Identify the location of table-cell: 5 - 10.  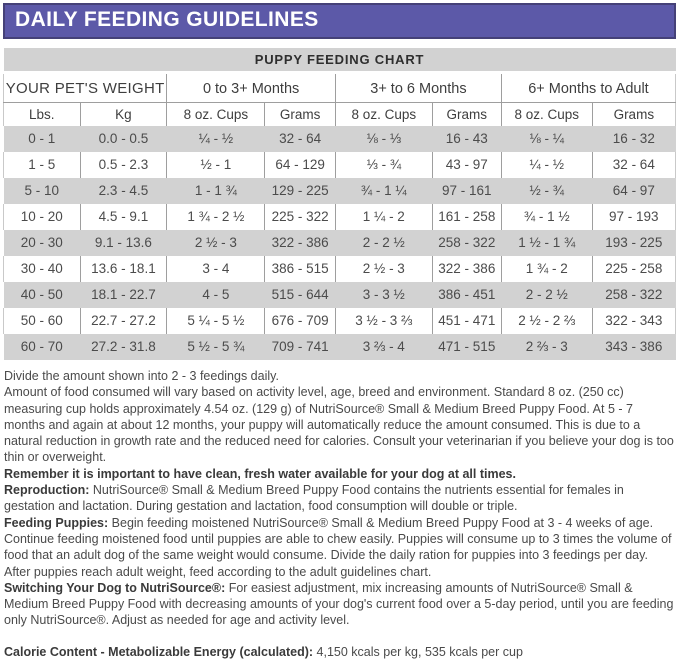
(42, 190).